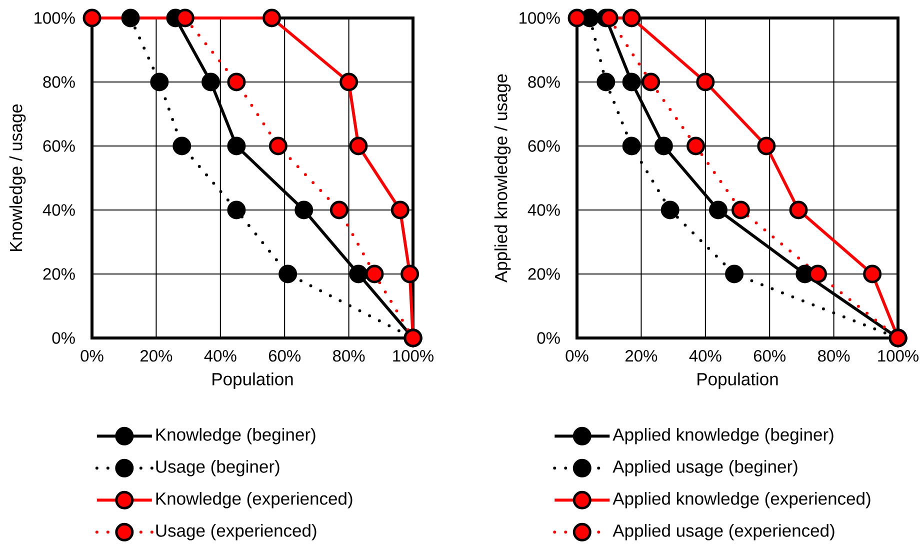  I want to click on legend-label: Applied knowledge (beginer), so click(723, 436).